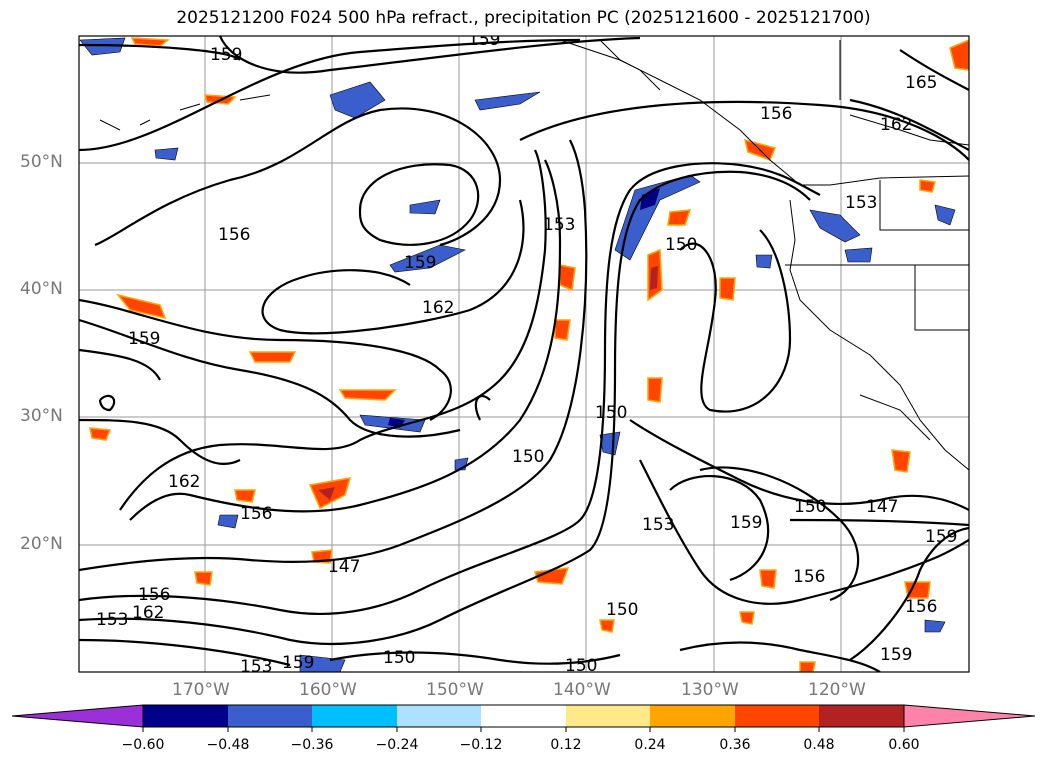 The width and height of the screenshot is (1047, 765). What do you see at coordinates (41, 162) in the screenshot?
I see `lat-label: 50°N` at bounding box center [41, 162].